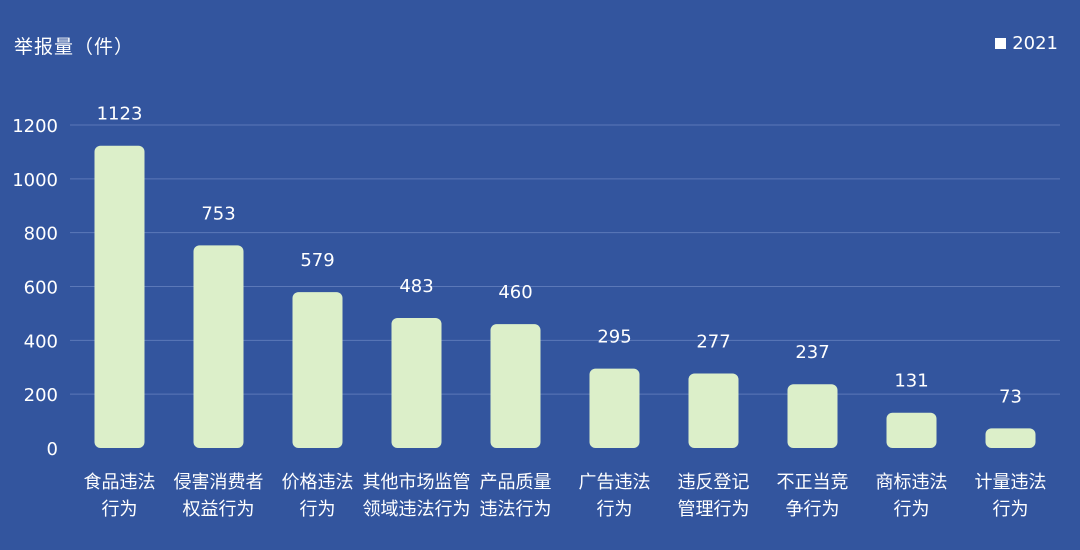  Describe the element at coordinates (714, 509) in the screenshot. I see `x-tick-label: 管理行为` at that location.